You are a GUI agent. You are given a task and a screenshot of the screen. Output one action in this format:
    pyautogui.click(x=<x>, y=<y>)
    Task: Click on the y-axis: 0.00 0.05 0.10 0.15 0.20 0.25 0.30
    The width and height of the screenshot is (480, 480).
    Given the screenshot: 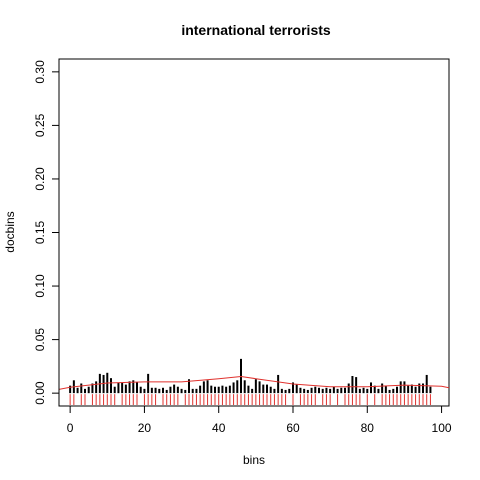 What is the action you would take?
    pyautogui.click(x=46, y=232)
    